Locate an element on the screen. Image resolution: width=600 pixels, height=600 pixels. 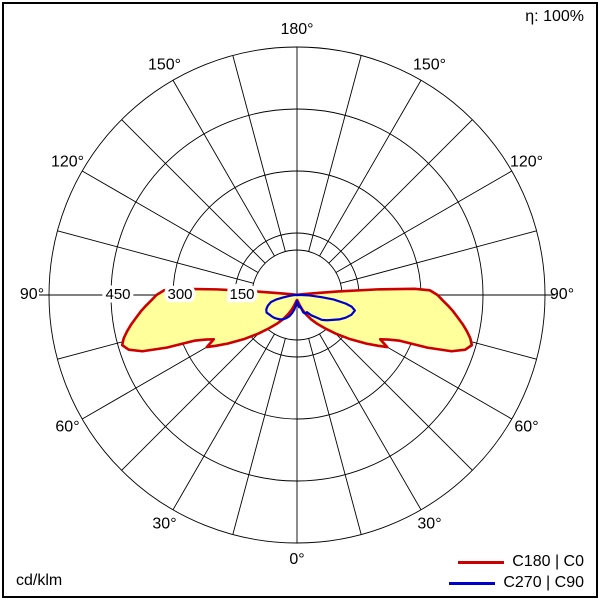
legend-label-c180-c0: C180 | C0 is located at coordinates (548, 561).